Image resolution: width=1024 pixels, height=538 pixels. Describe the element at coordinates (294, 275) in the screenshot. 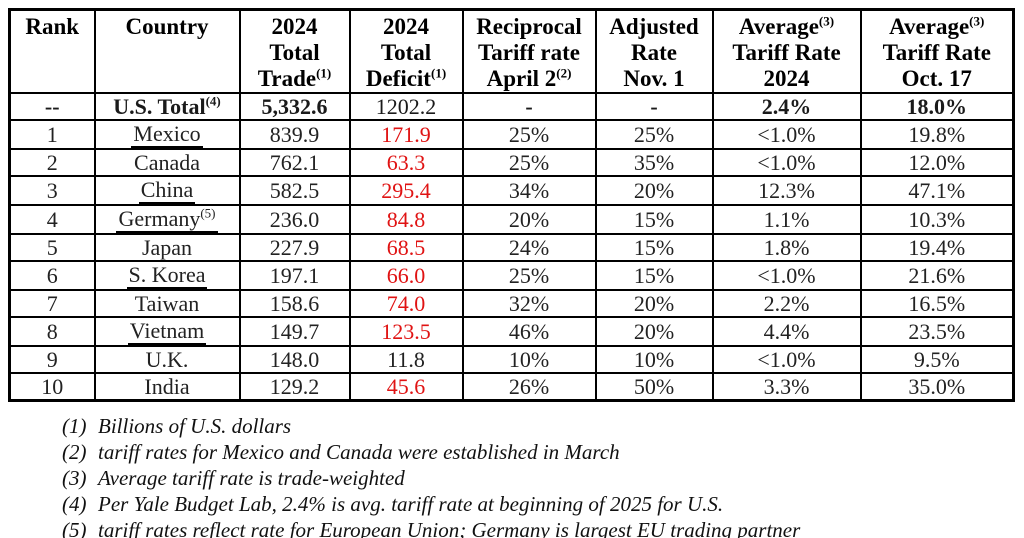

I see `cell-total-trade: 197.1` at that location.